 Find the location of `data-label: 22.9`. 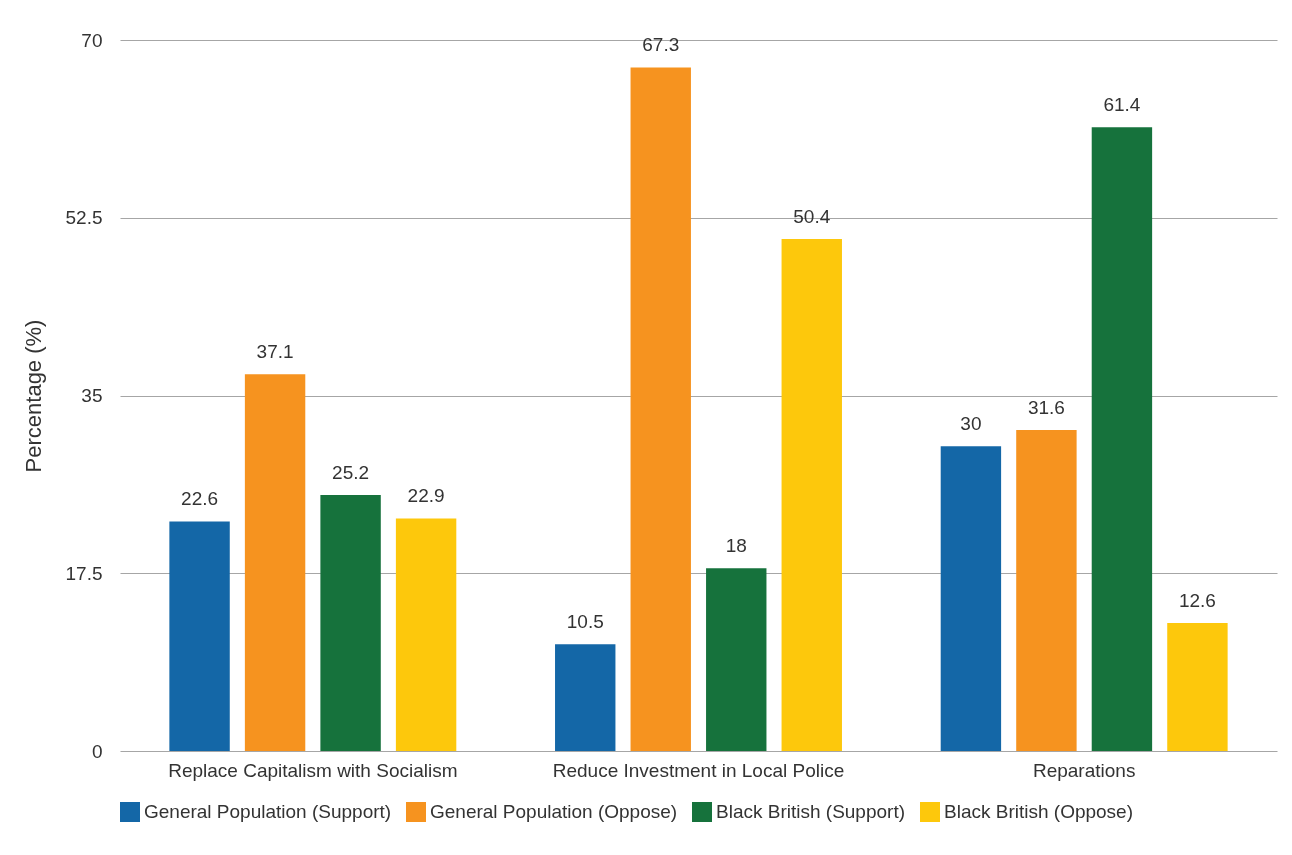

data-label: 22.9 is located at coordinates (426, 496).